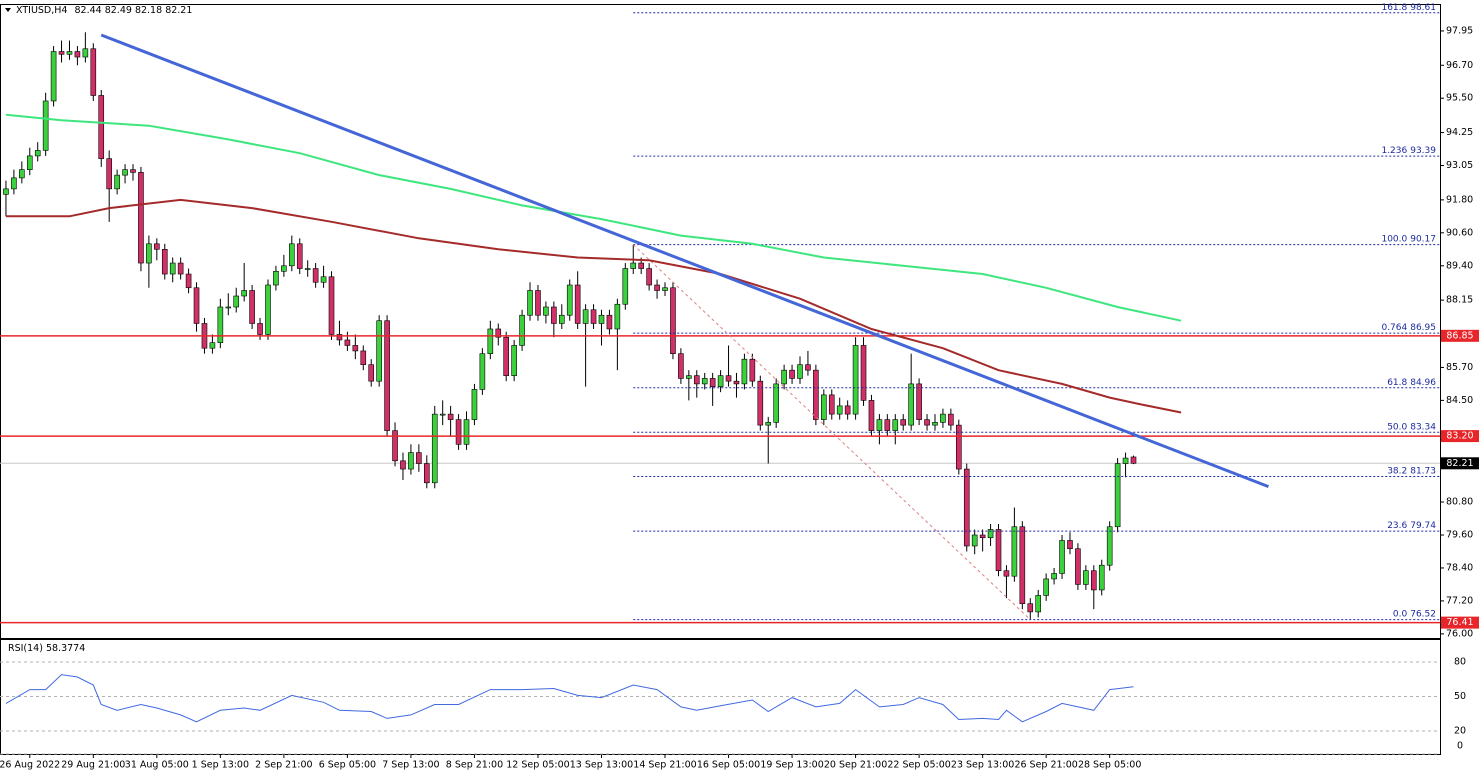  Describe the element at coordinates (474, 765) in the screenshot. I see `x-tick-label: 8 Sep 21:00` at that location.